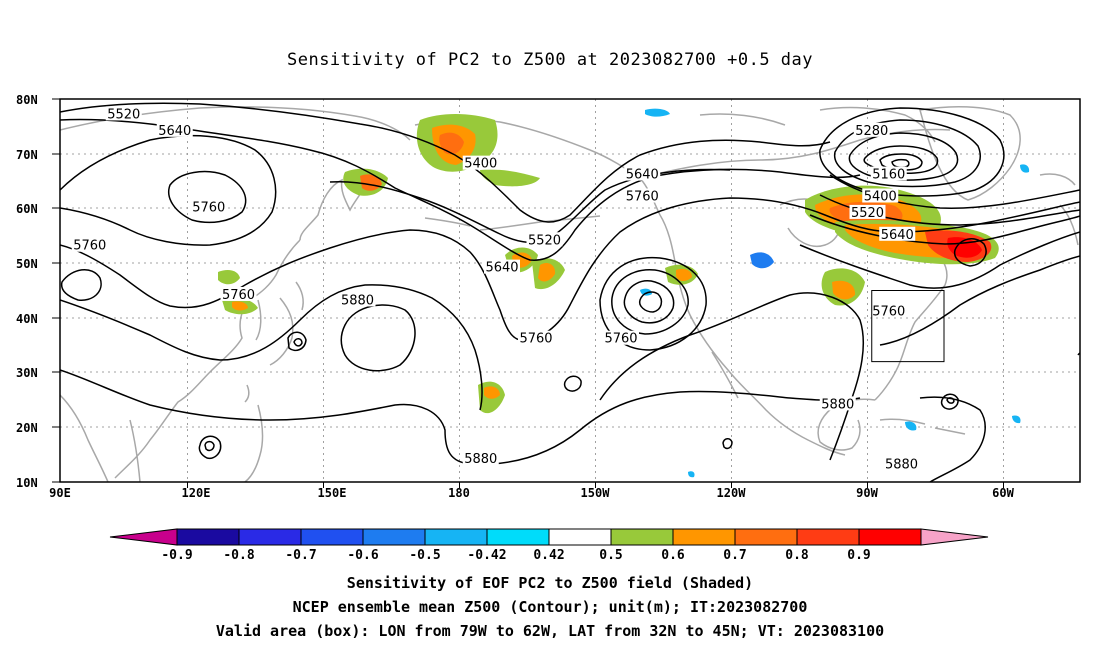 Image resolution: width=1100 pixels, height=650 pixels. What do you see at coordinates (38, 291) in the screenshot?
I see `latitude-axis: 80N 70N 60N 50N 40N 30N 20N 10N` at bounding box center [38, 291].